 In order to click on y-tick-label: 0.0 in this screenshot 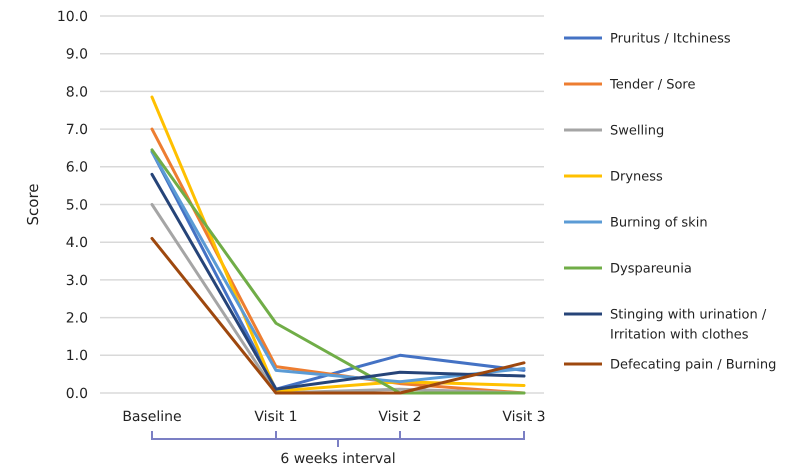, I will do `click(77, 394)`.